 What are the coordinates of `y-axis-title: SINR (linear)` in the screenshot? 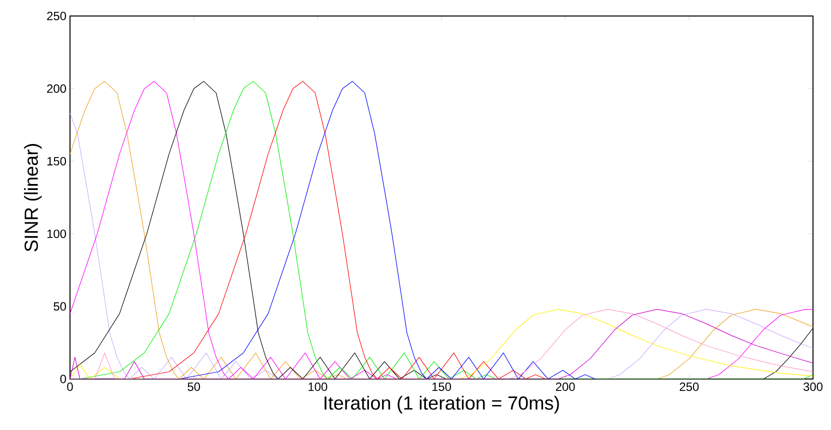 It's located at (33, 198).